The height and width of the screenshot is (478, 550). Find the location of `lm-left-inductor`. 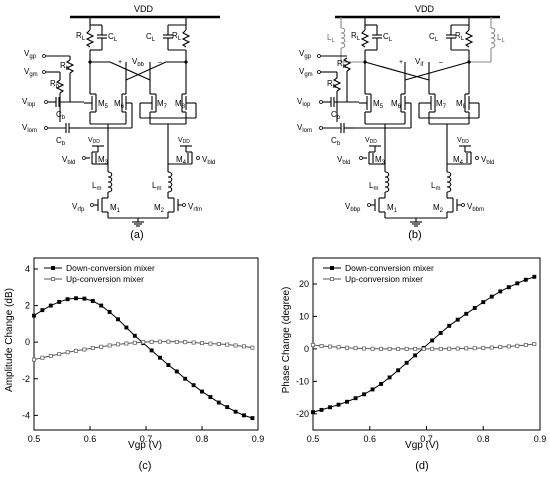

lm-left-inductor is located at coordinates (110, 182).